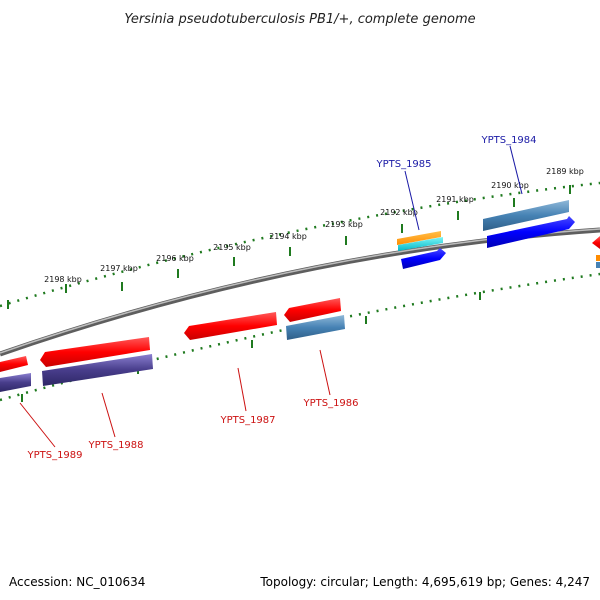 This screenshot has width=600, height=600. I want to click on tick-label: 2197 kbp, so click(119, 268).